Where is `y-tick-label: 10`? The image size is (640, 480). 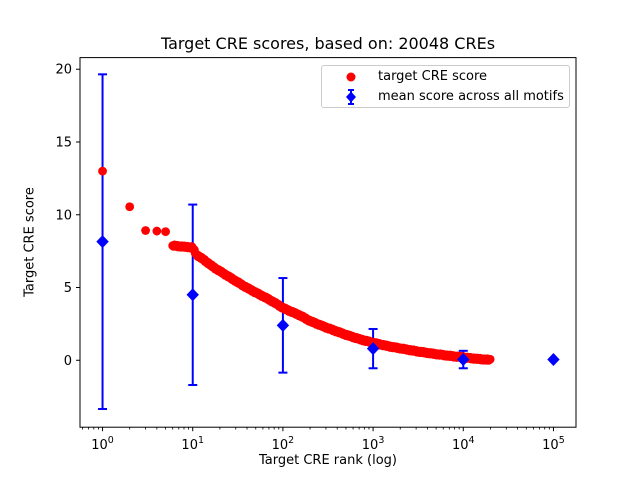
y-tick-label: 10 is located at coordinates (63, 215).